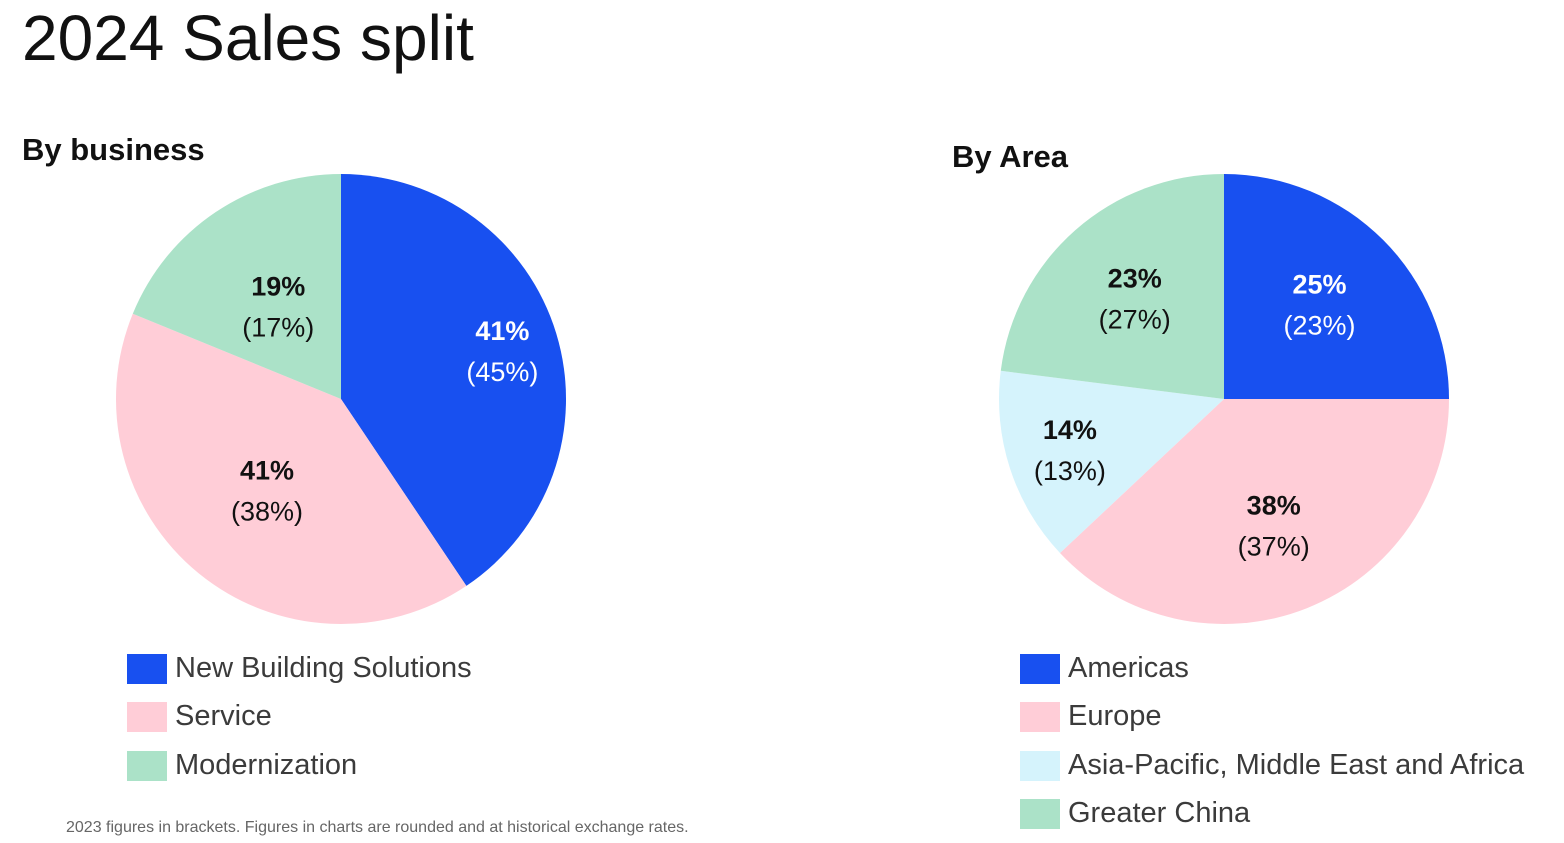 The image size is (1564, 843). What do you see at coordinates (266, 764) in the screenshot?
I see `legend-label: Modernization` at bounding box center [266, 764].